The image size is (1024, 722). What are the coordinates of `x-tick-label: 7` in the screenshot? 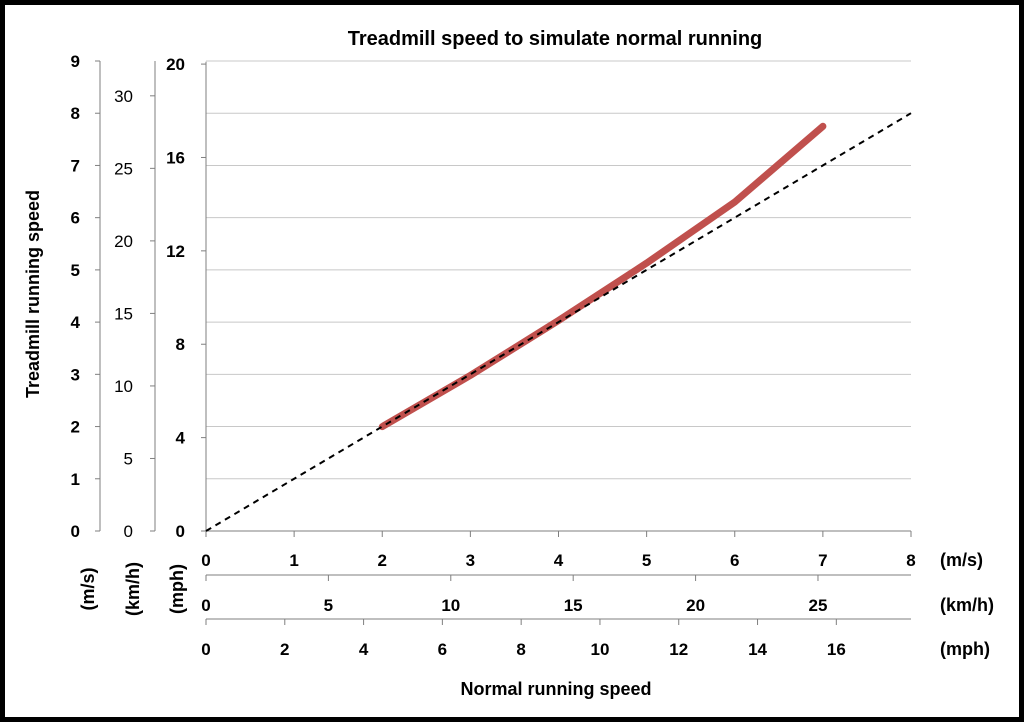 It's located at (822, 560).